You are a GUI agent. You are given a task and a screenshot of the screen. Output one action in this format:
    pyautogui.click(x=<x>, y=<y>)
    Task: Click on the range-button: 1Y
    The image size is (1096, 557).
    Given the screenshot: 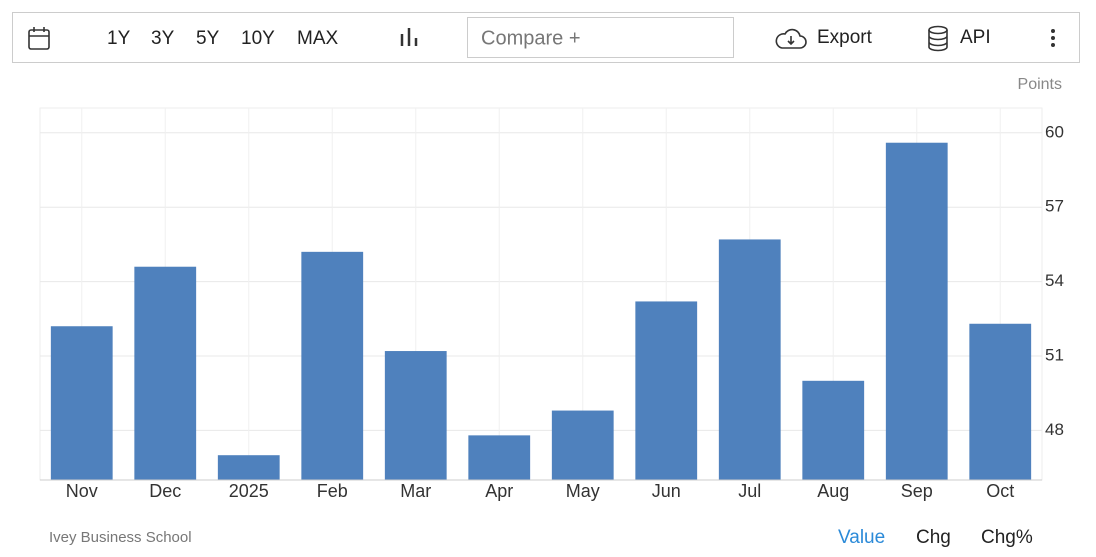 What is the action you would take?
    pyautogui.click(x=119, y=38)
    